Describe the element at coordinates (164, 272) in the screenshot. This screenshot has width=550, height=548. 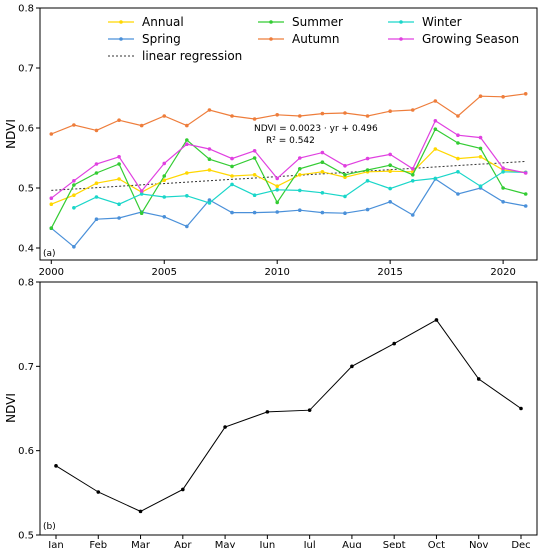
I see `panel-a-x-tick-label: 2005` at that location.